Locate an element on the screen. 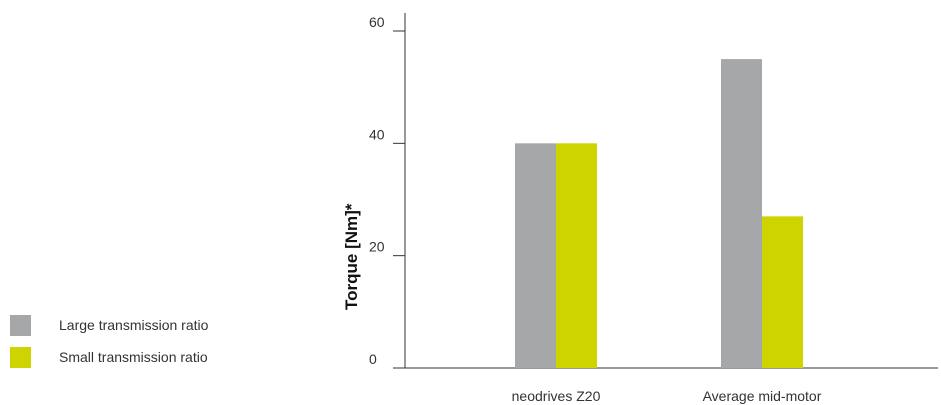  bar-large-neodrives is located at coordinates (535, 255).